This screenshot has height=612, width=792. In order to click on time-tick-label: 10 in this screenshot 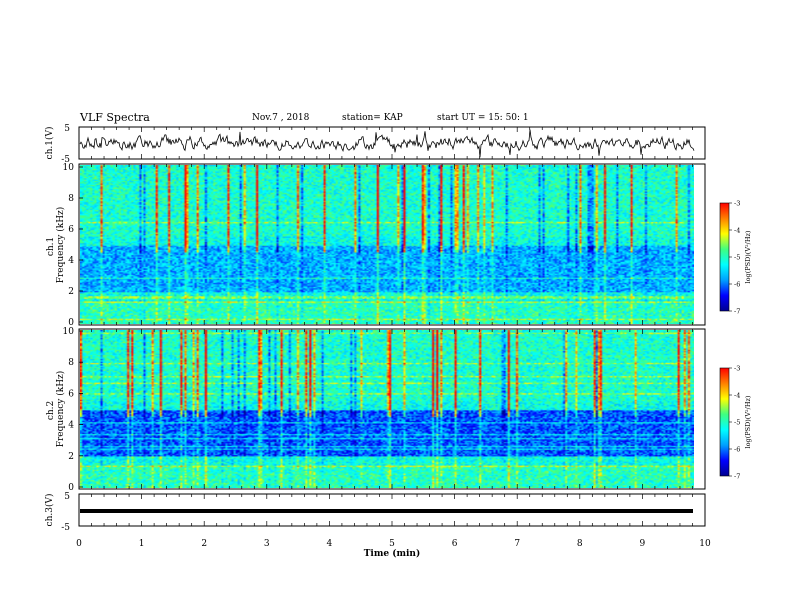, I will do `click(705, 544)`.